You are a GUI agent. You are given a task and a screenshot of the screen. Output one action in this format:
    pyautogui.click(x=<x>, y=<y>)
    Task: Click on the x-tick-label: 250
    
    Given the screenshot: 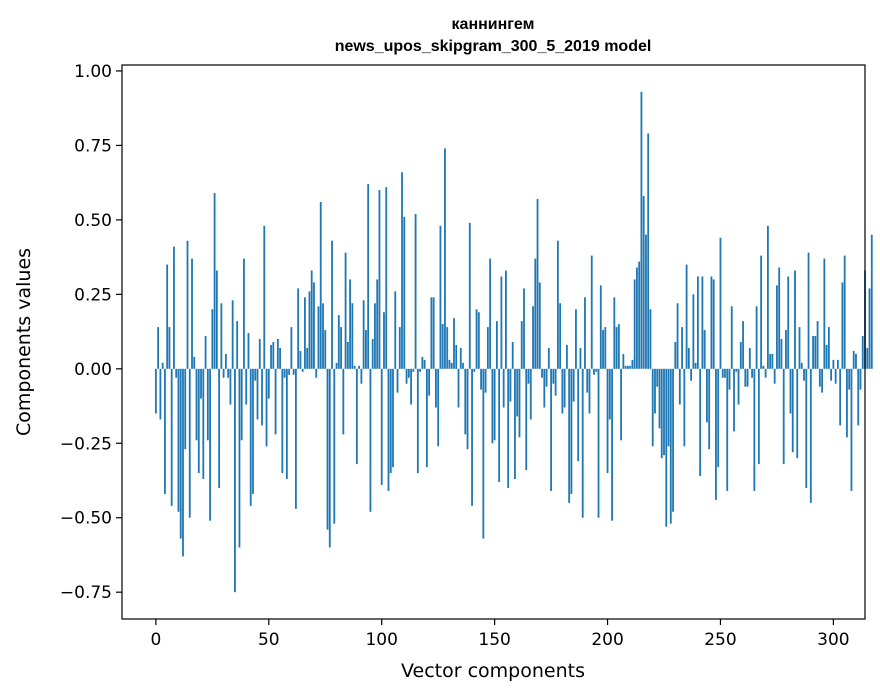 What is the action you would take?
    pyautogui.click(x=720, y=640)
    